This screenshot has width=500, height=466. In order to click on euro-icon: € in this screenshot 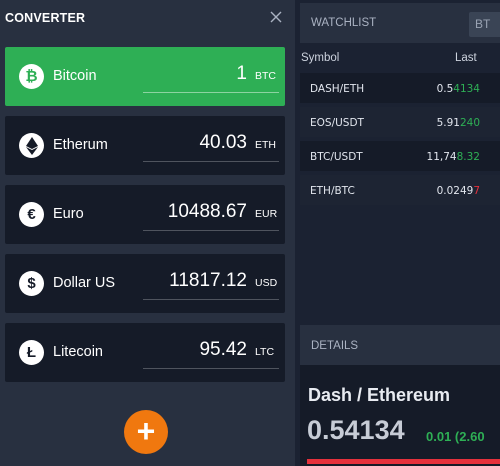, I will do `click(31, 214)`.